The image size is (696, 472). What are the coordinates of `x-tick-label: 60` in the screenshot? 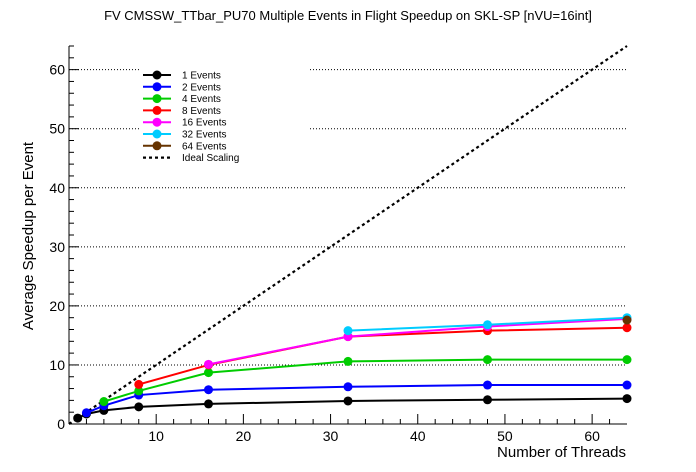 It's located at (592, 436).